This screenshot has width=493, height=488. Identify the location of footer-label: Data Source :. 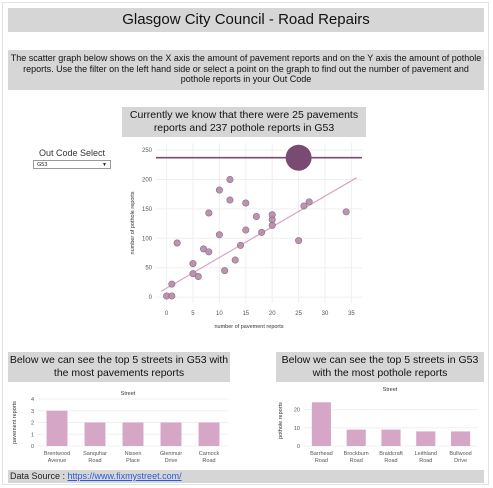
(38, 476).